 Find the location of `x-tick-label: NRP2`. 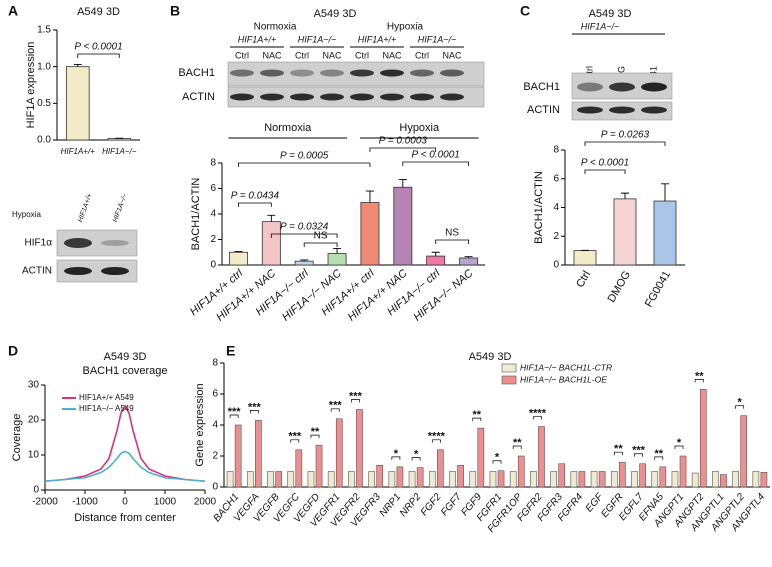

x-tick-label: NRP2 is located at coordinates (411, 505).